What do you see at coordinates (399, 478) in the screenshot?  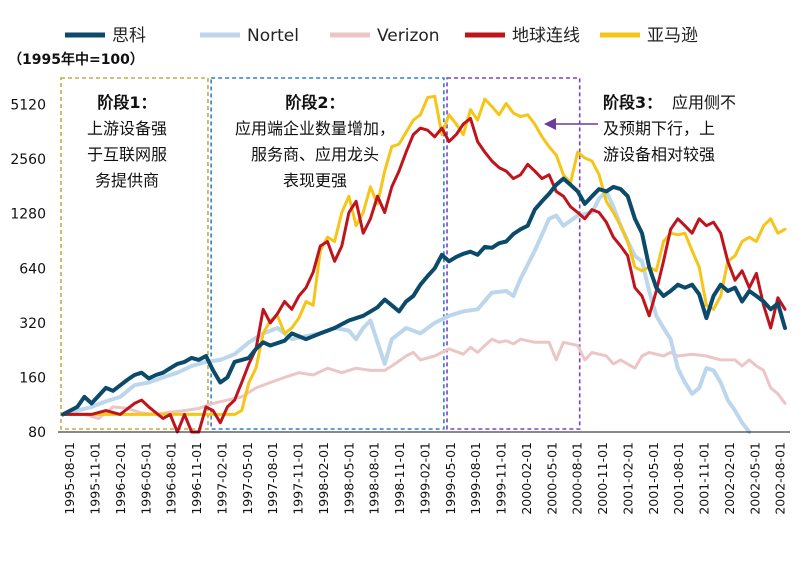 I see `x-tick-1998-11-01: 1998-11-01` at bounding box center [399, 478].